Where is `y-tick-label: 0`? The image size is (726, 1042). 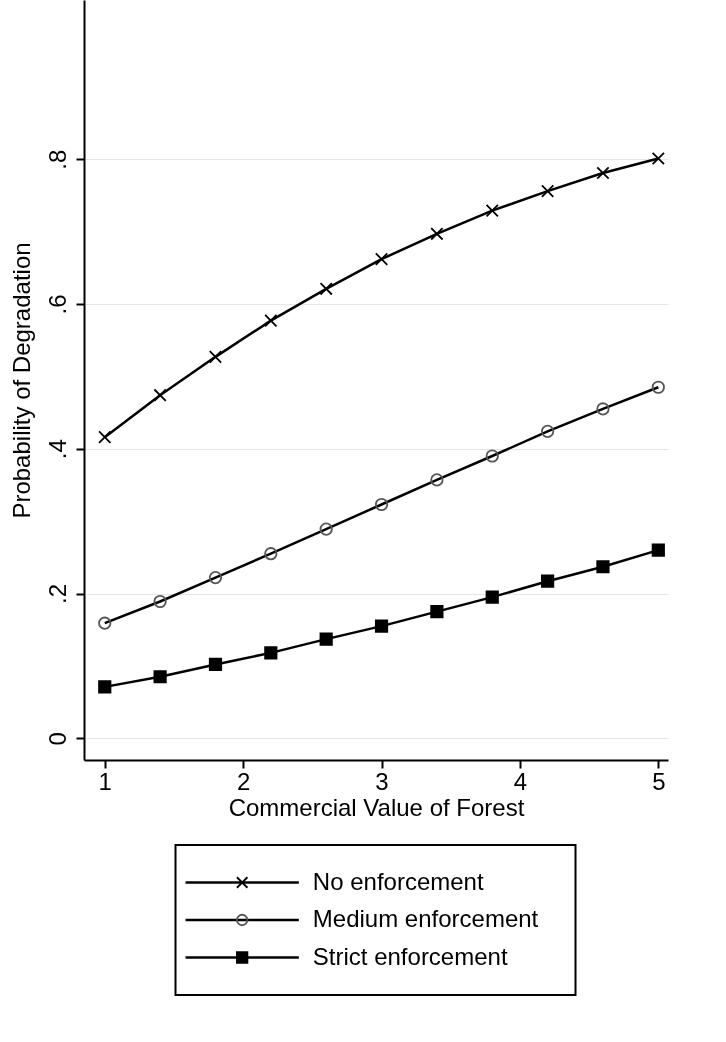
y-tick-label: 0 is located at coordinates (57, 739).